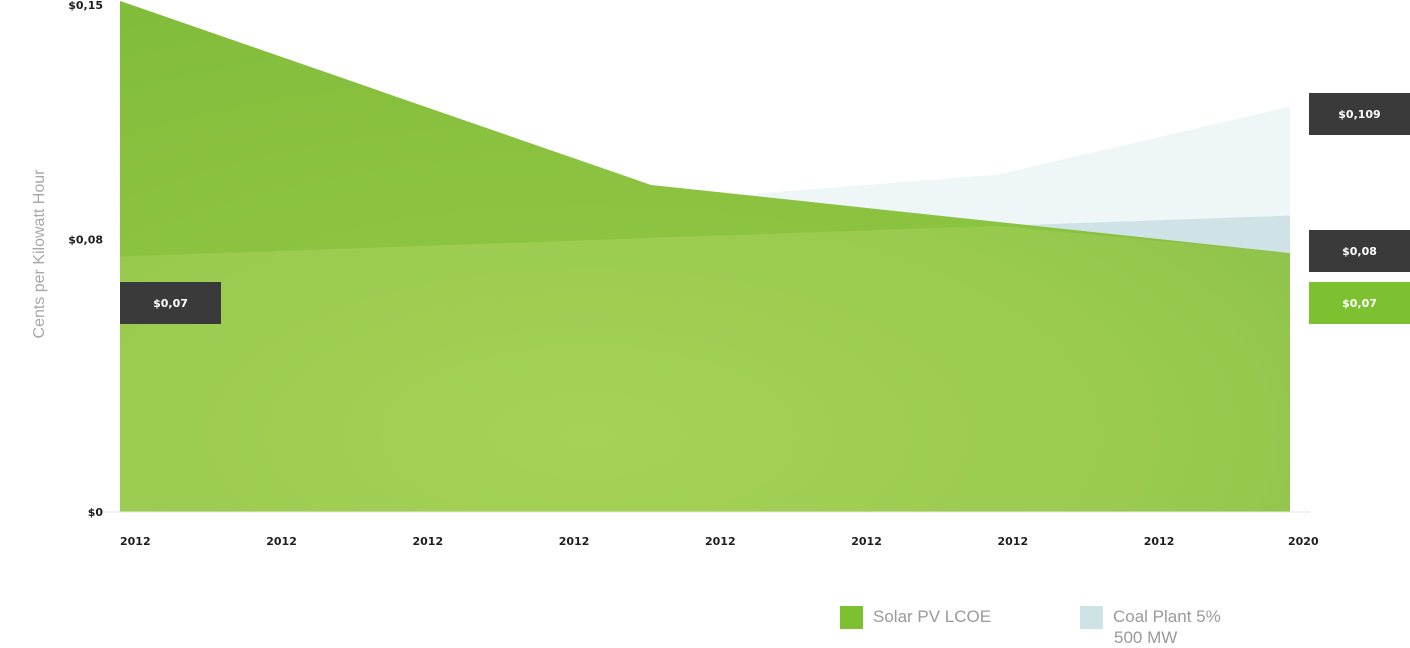 The width and height of the screenshot is (1410, 648). Describe the element at coordinates (851, 617) in the screenshot. I see `legend-swatch-solar` at that location.